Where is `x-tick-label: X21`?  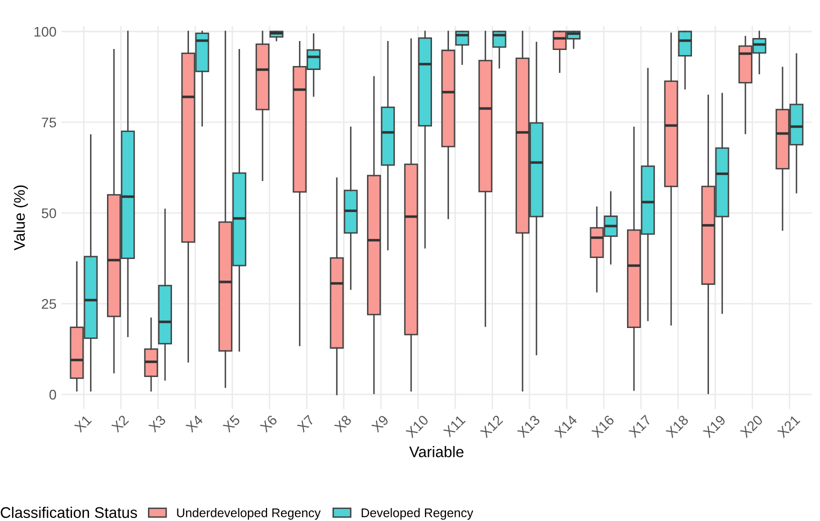
x-tick-label: X21 is located at coordinates (788, 426).